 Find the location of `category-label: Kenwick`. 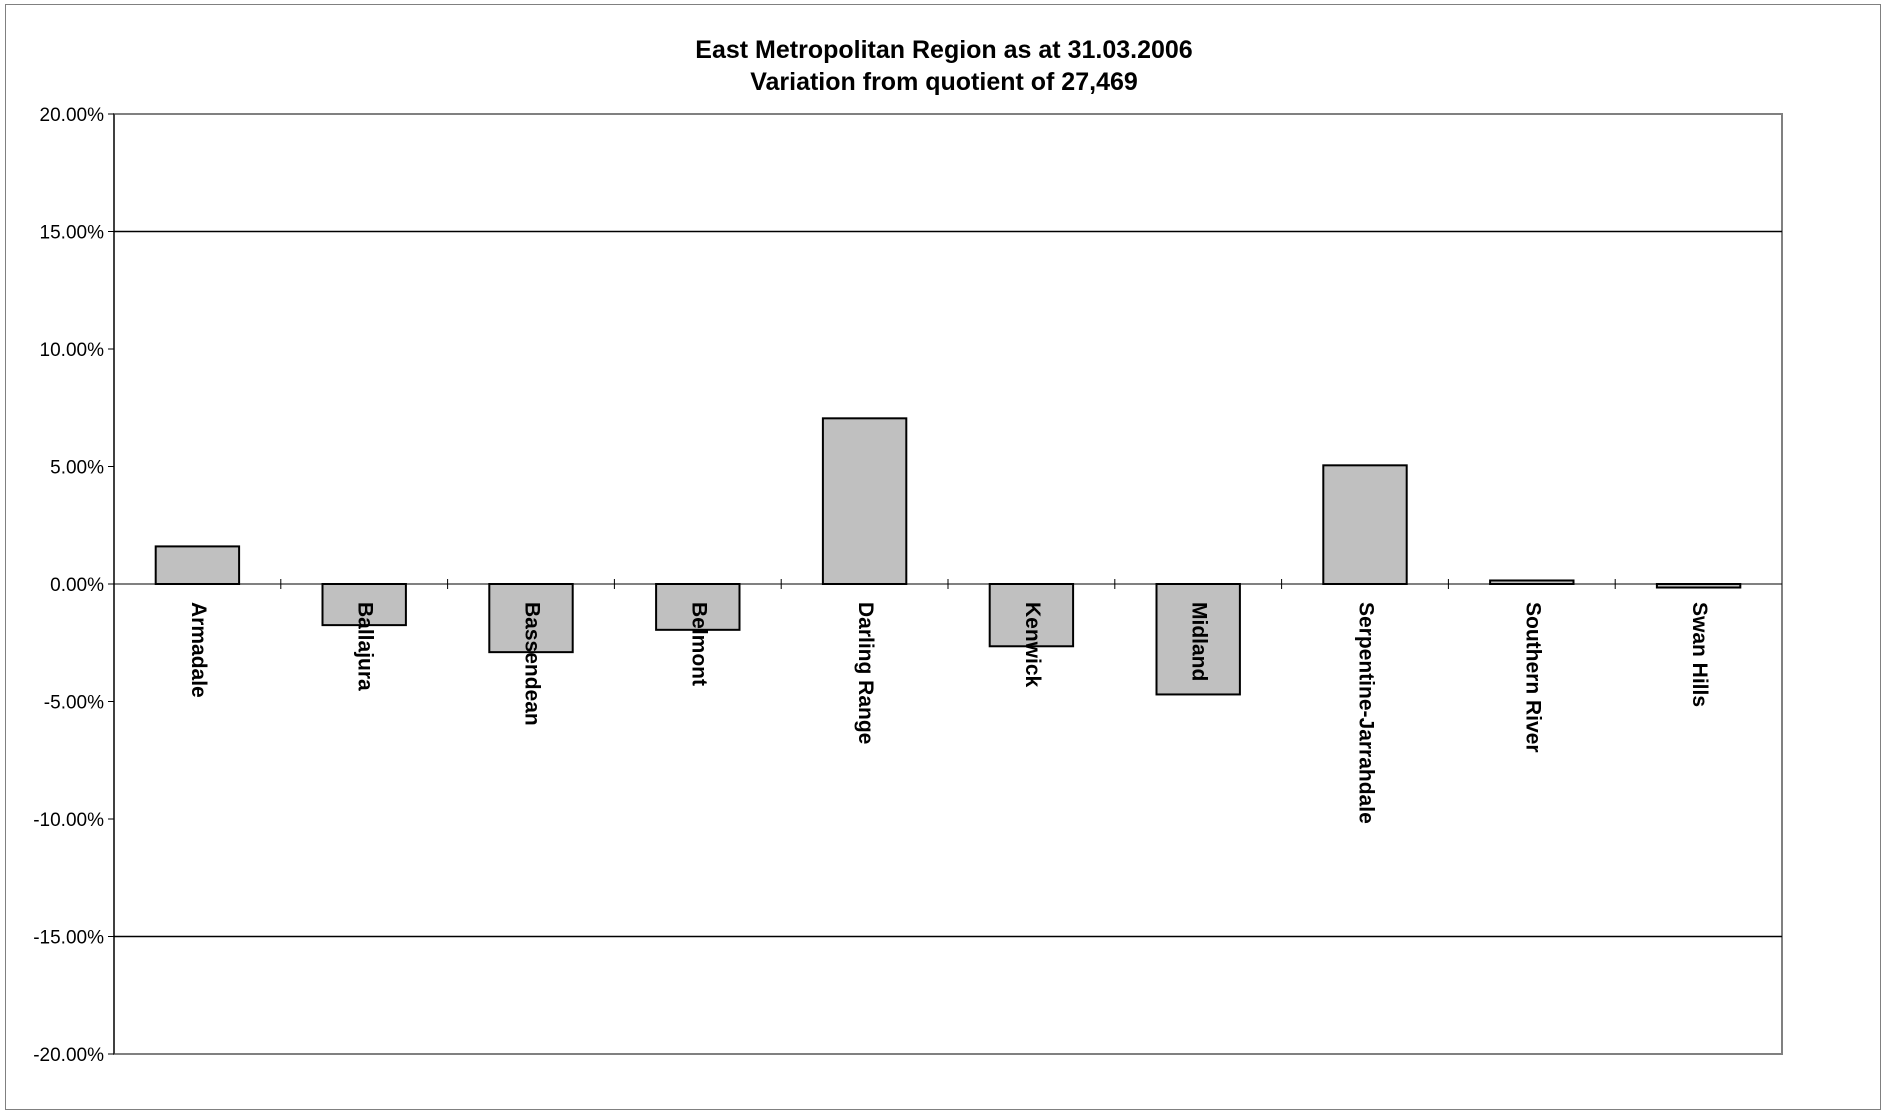

category-label: Kenwick is located at coordinates (1032, 645).